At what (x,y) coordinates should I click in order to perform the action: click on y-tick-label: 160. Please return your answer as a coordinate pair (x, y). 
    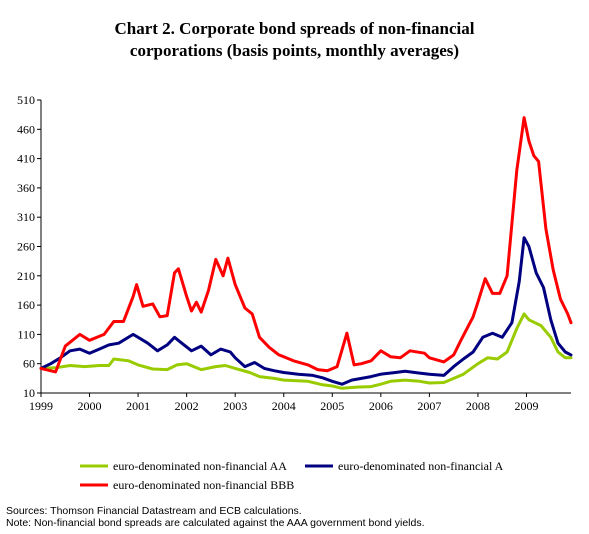
    Looking at the image, I should click on (26, 305).